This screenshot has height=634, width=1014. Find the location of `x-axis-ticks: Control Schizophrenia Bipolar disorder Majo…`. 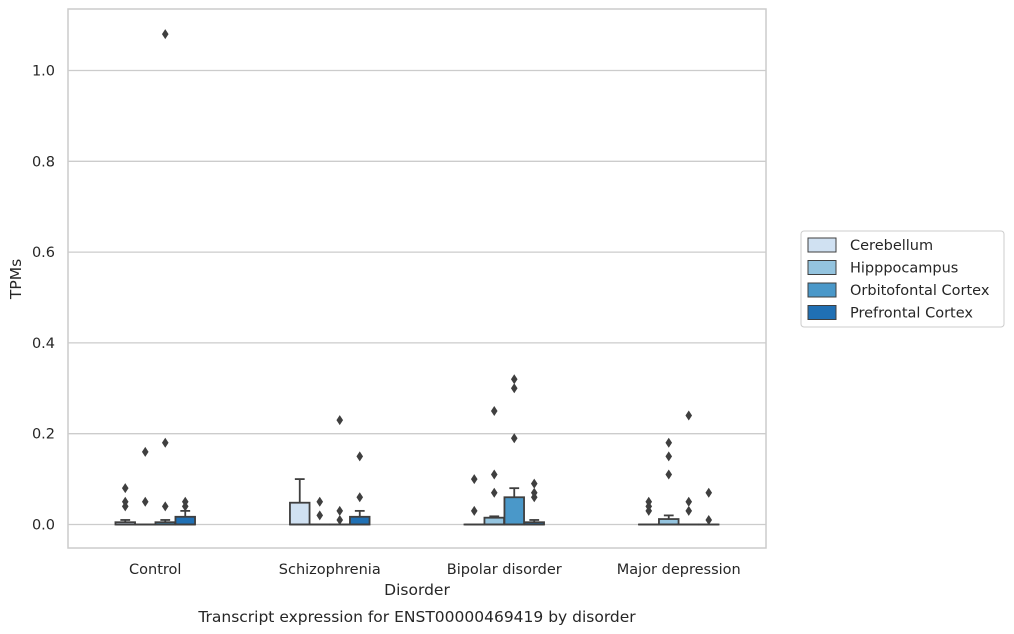

x-axis-ticks: Control Schizophrenia Bipolar disorder Majo… is located at coordinates (435, 570).